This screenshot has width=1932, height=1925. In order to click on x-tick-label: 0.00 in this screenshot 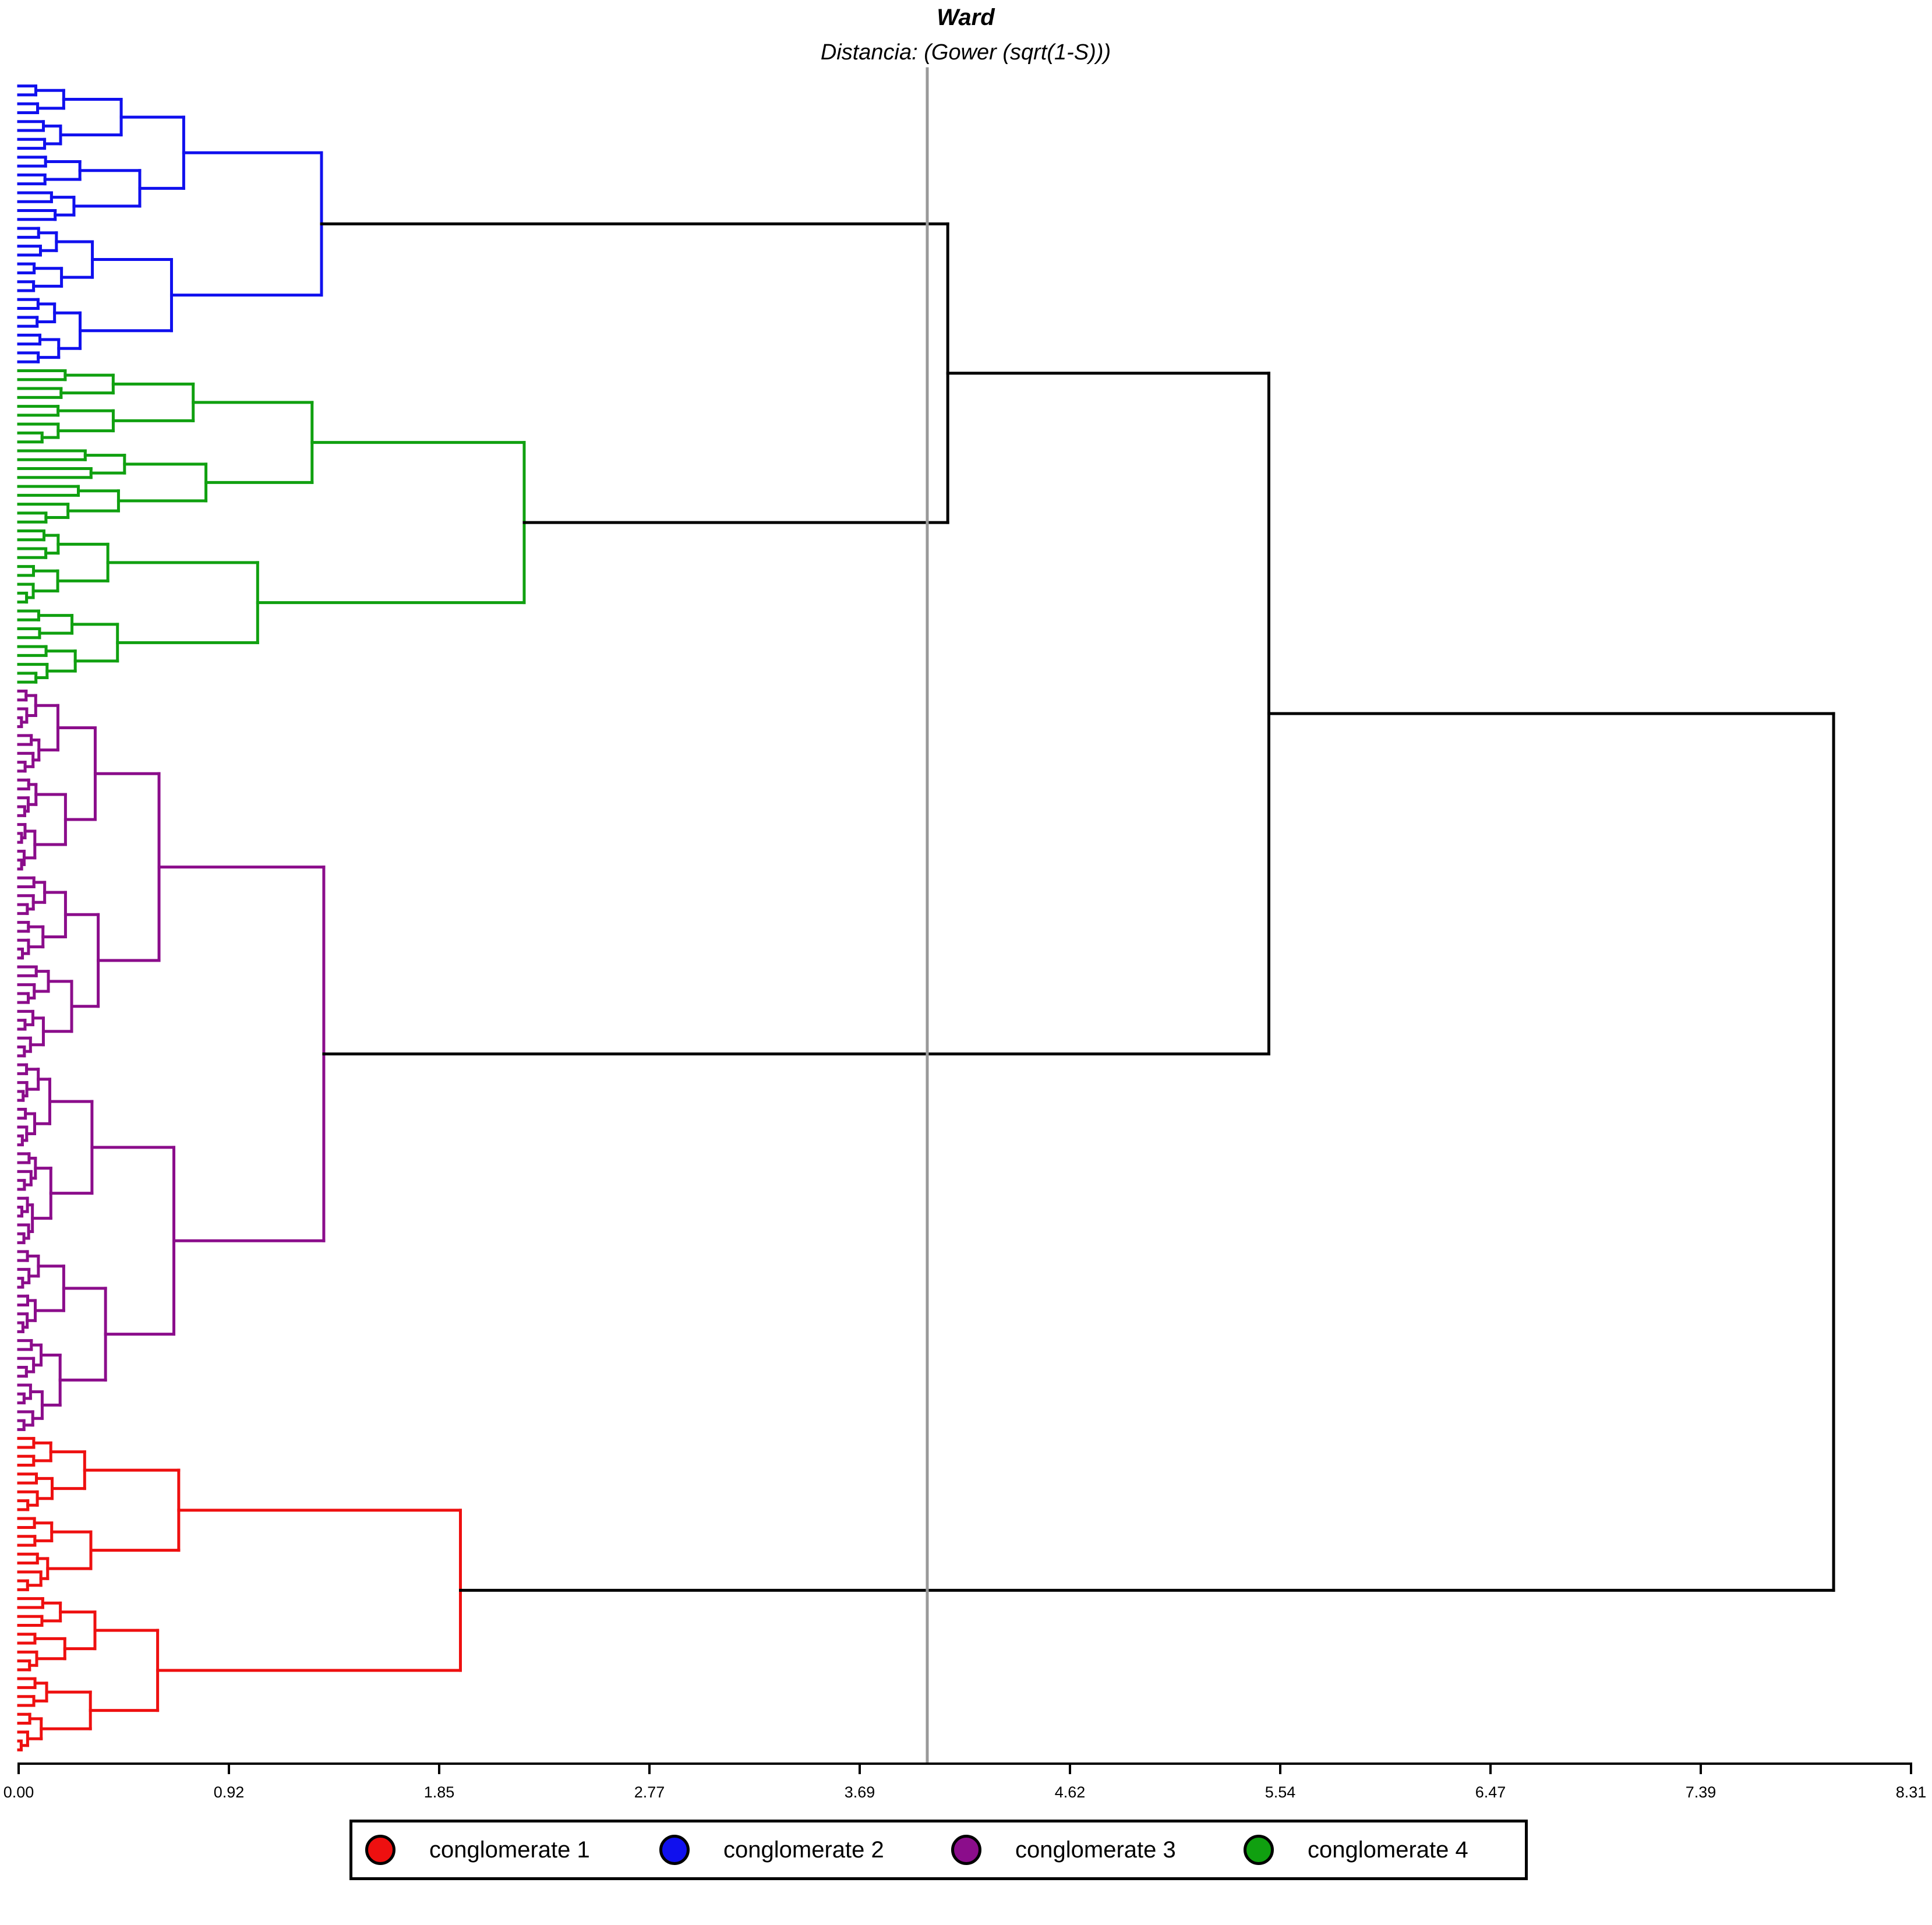, I will do `click(18, 1792)`.